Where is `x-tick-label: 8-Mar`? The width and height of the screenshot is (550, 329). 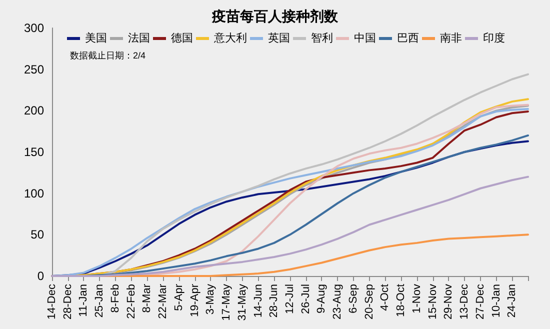 x-tick-label: 8-Mar is located at coordinates (147, 298).